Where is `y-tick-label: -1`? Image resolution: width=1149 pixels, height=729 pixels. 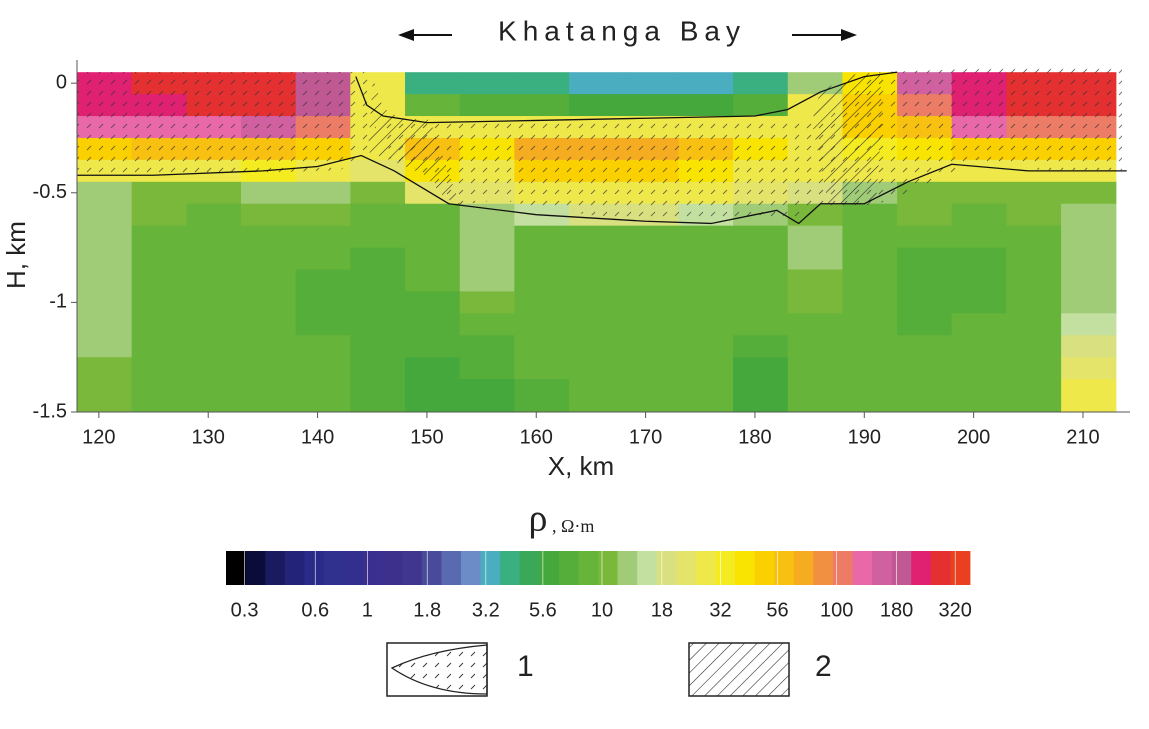
y-tick-label: -1 is located at coordinates (58, 302).